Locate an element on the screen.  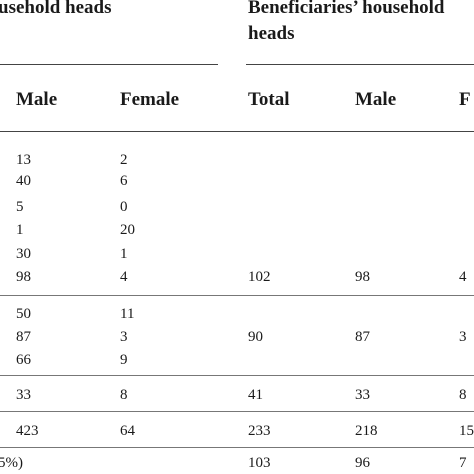
group-header-beneficiaries-line2: heads is located at coordinates (271, 33).